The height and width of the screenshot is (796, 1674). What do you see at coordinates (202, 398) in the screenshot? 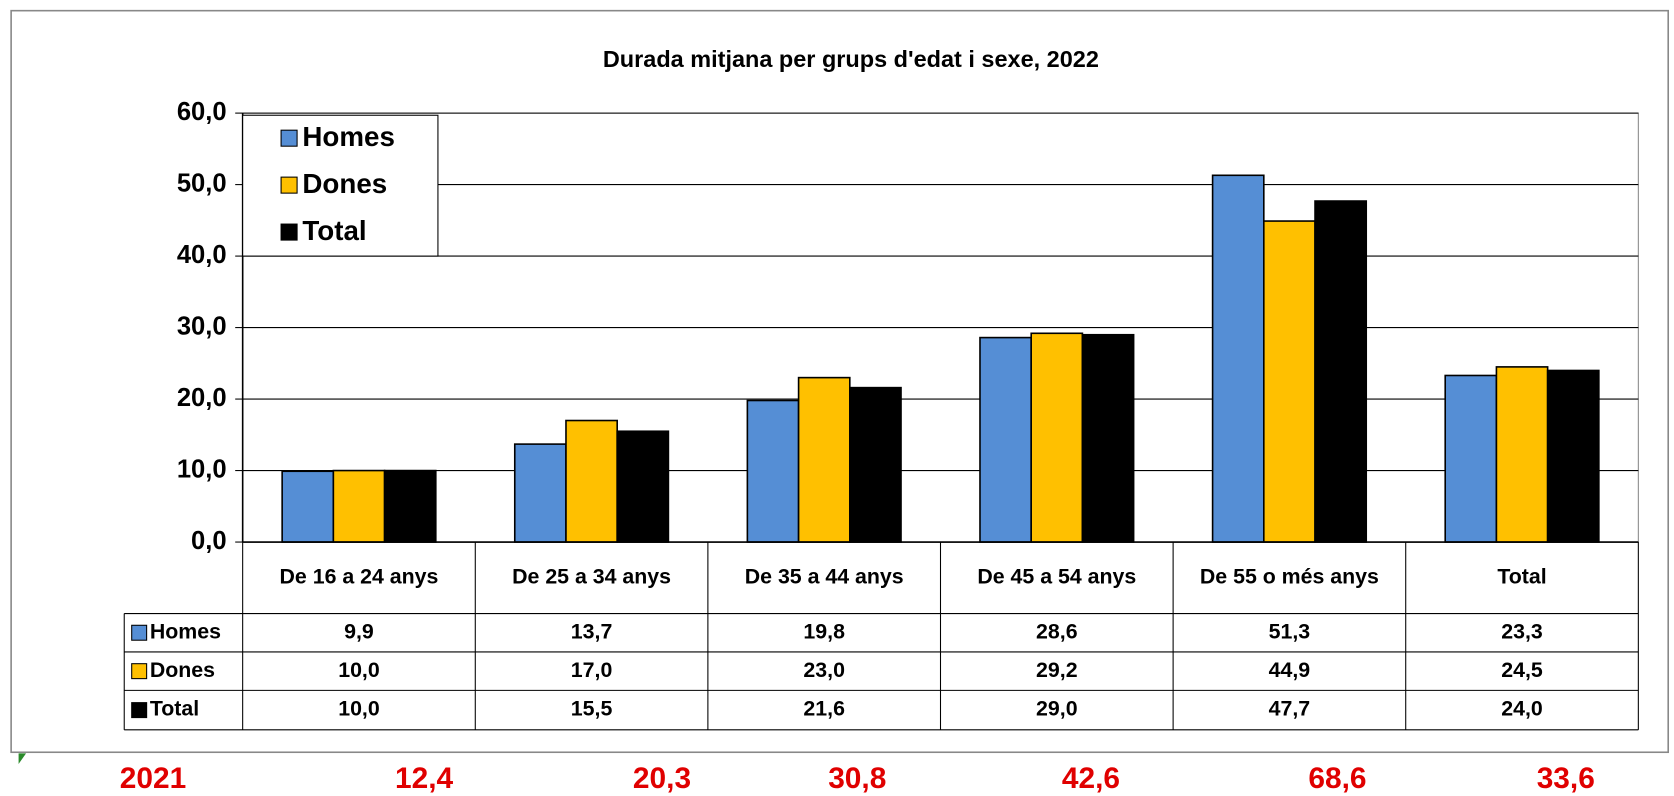
I see `y-tick-label: 20,0` at bounding box center [202, 398].